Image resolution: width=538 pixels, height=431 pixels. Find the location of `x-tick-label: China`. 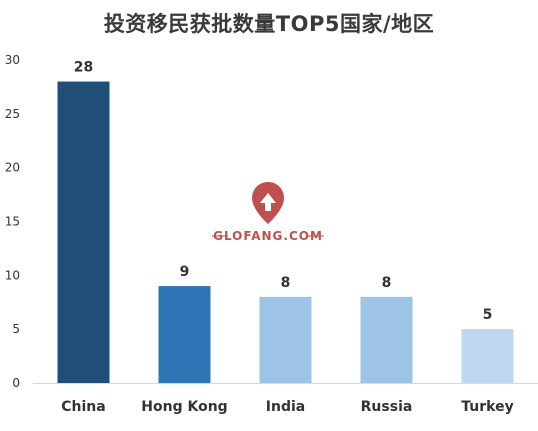

x-tick-label: China is located at coordinates (83, 407).